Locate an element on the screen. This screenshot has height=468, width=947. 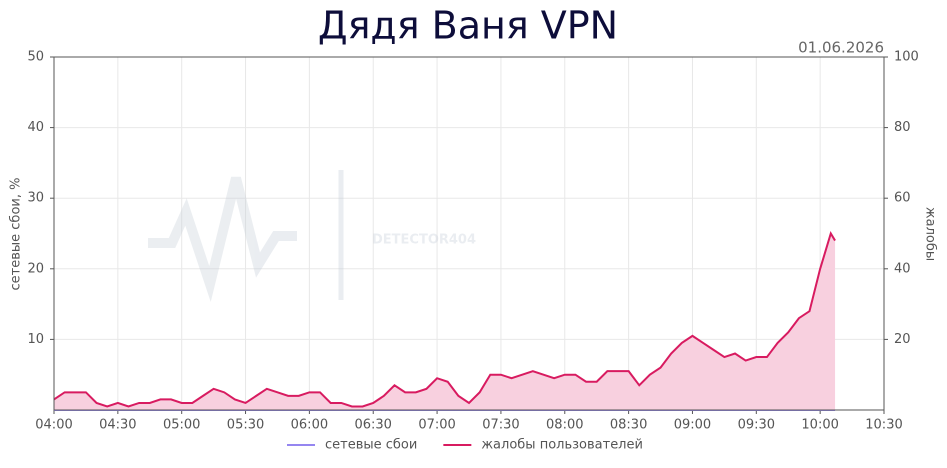
y-axis-title: сетевые сбои, % is located at coordinates (16, 234).